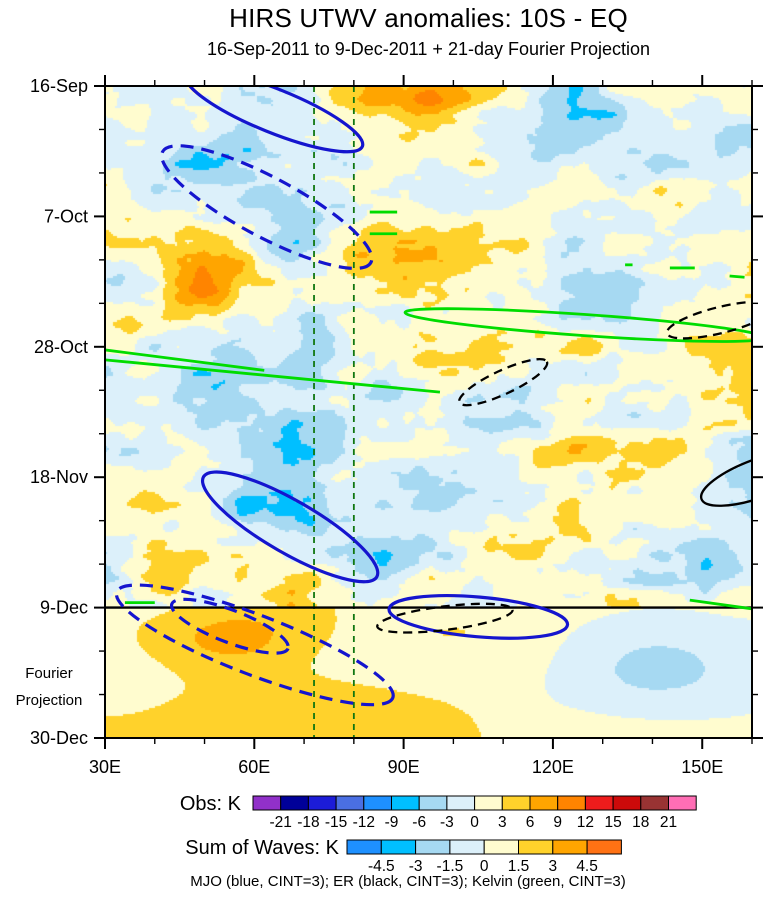 This screenshot has height=900, width=771. I want to click on obs-colorbar-tick-label: 15, so click(612, 822).